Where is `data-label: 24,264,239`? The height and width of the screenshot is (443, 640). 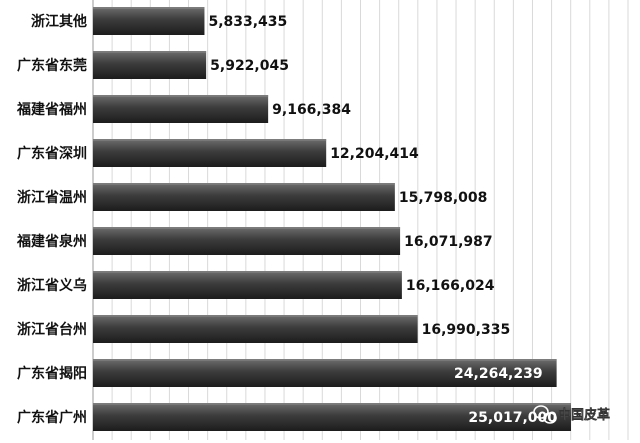 data-label: 24,264,239 is located at coordinates (498, 374).